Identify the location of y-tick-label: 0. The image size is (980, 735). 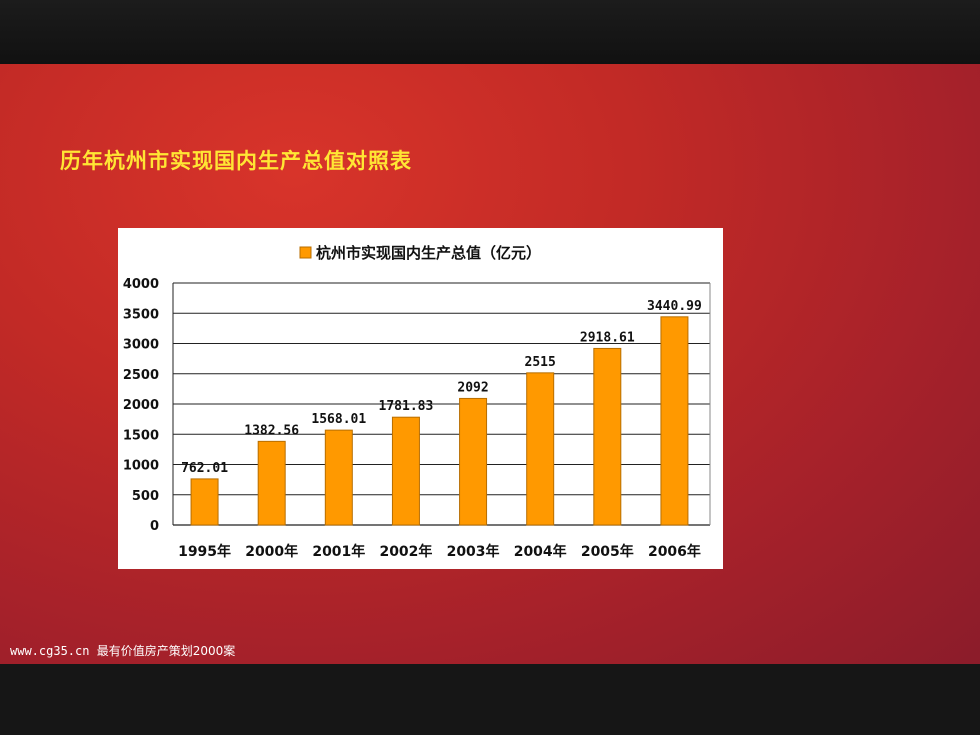
(154, 526).